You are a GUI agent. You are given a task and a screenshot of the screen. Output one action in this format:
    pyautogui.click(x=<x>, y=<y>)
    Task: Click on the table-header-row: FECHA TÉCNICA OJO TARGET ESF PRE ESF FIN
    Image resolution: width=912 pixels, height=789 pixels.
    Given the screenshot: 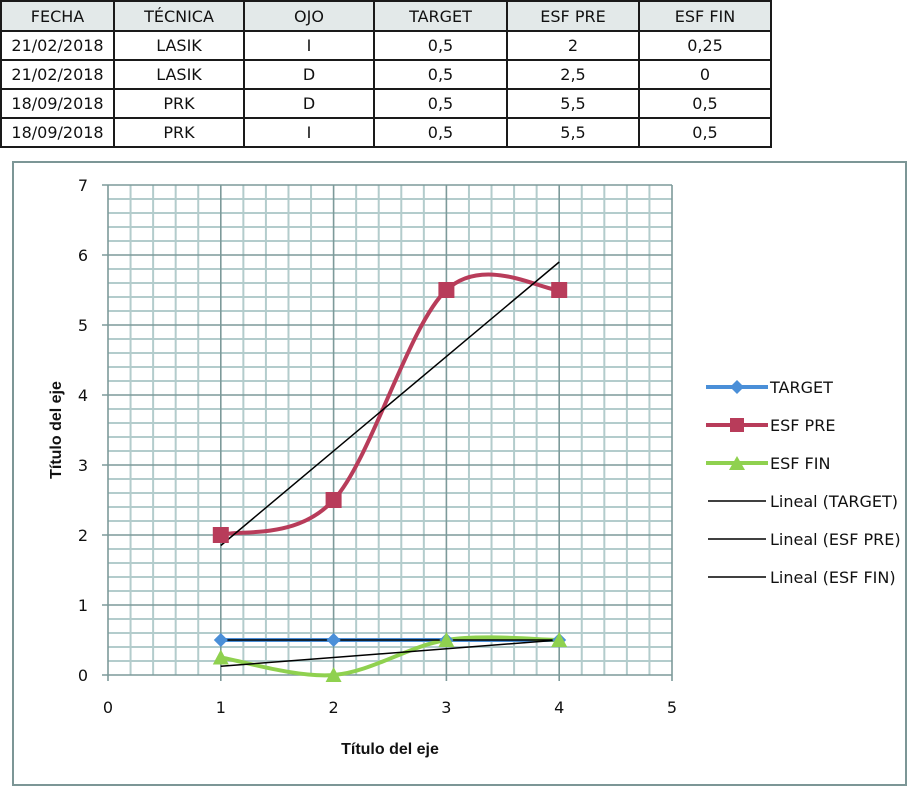 What is the action you would take?
    pyautogui.click(x=386, y=16)
    